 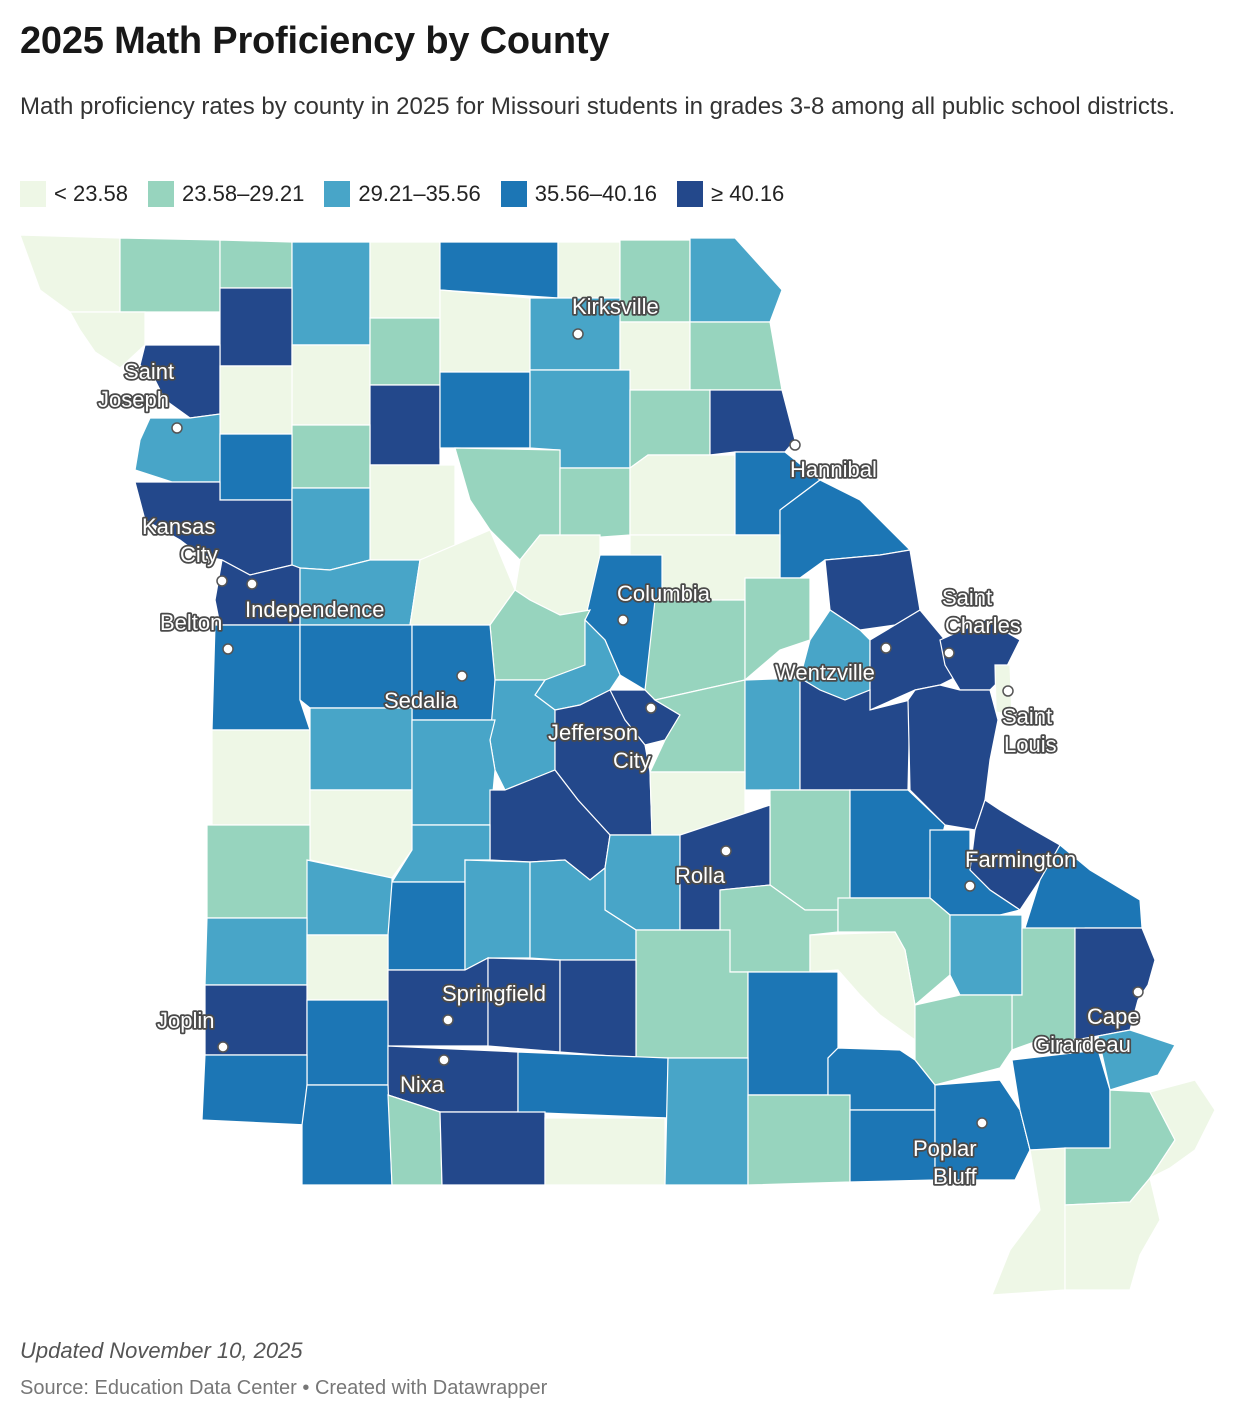 What do you see at coordinates (424, 1076) in the screenshot?
I see `city-marker: Nixa` at bounding box center [424, 1076].